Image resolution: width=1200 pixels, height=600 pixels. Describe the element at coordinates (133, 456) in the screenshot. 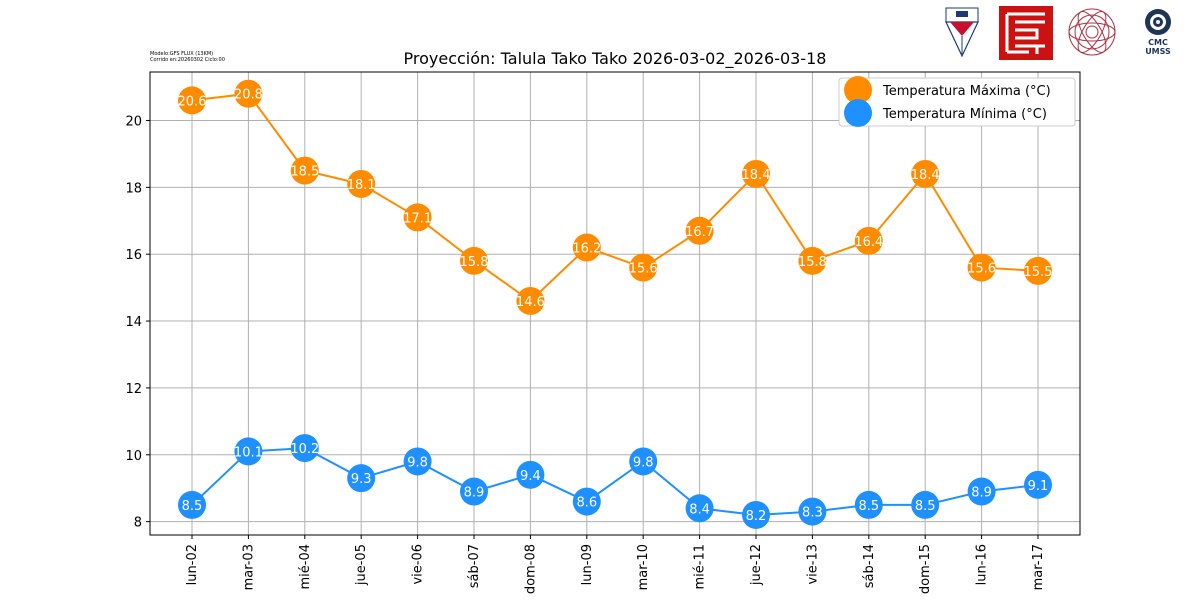

I see `y-tick-label: 10` at that location.